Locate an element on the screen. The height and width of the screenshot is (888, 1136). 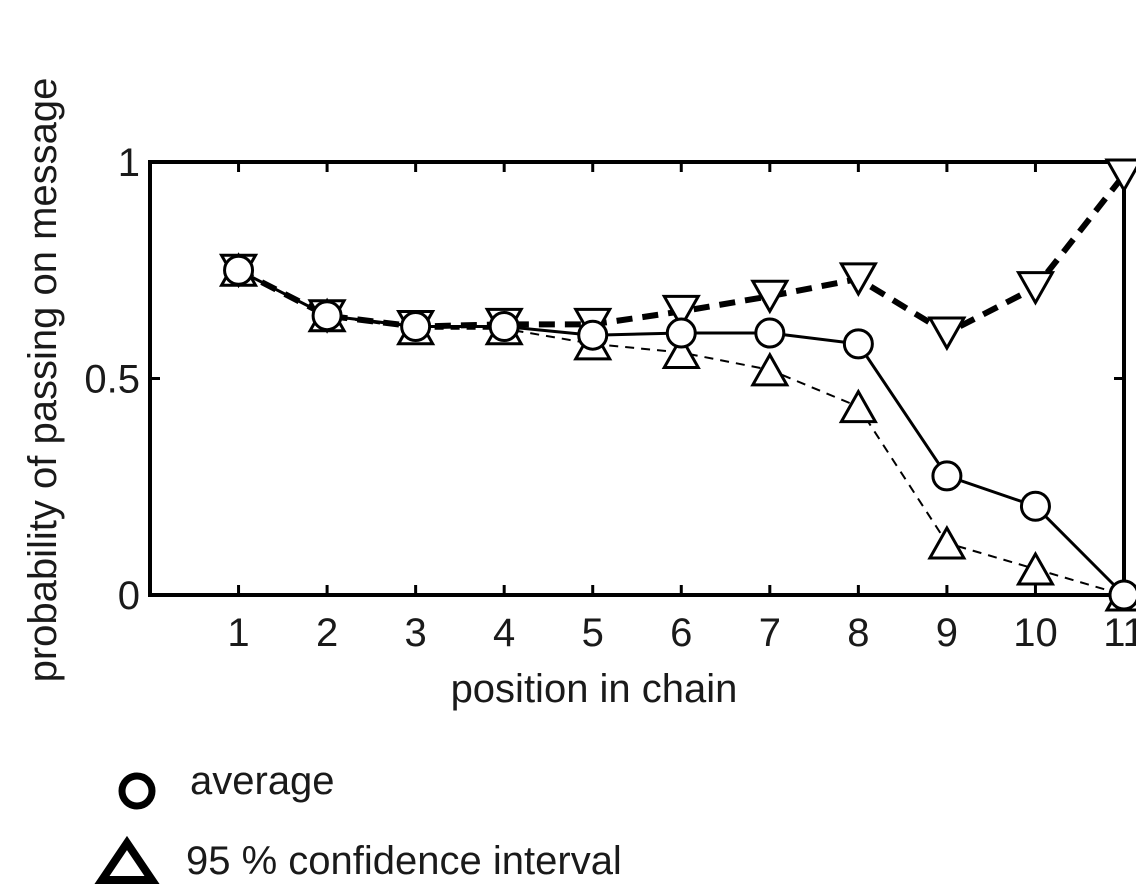
x-tick-label: 7 is located at coordinates (770, 633).